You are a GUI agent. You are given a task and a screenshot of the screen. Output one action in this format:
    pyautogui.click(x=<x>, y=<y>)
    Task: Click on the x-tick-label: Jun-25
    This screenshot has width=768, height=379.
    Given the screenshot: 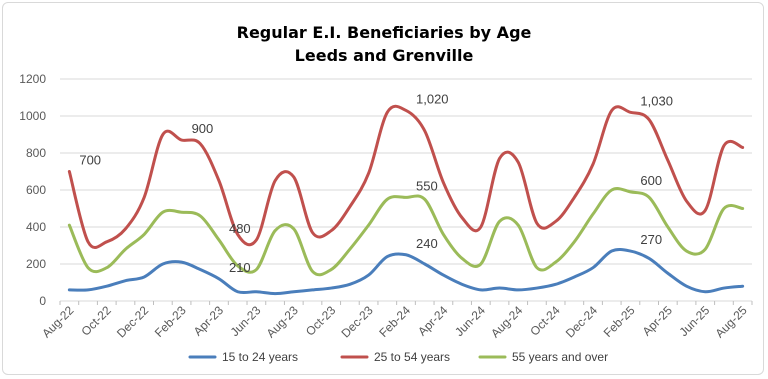 What is the action you would take?
    pyautogui.click(x=695, y=321)
    